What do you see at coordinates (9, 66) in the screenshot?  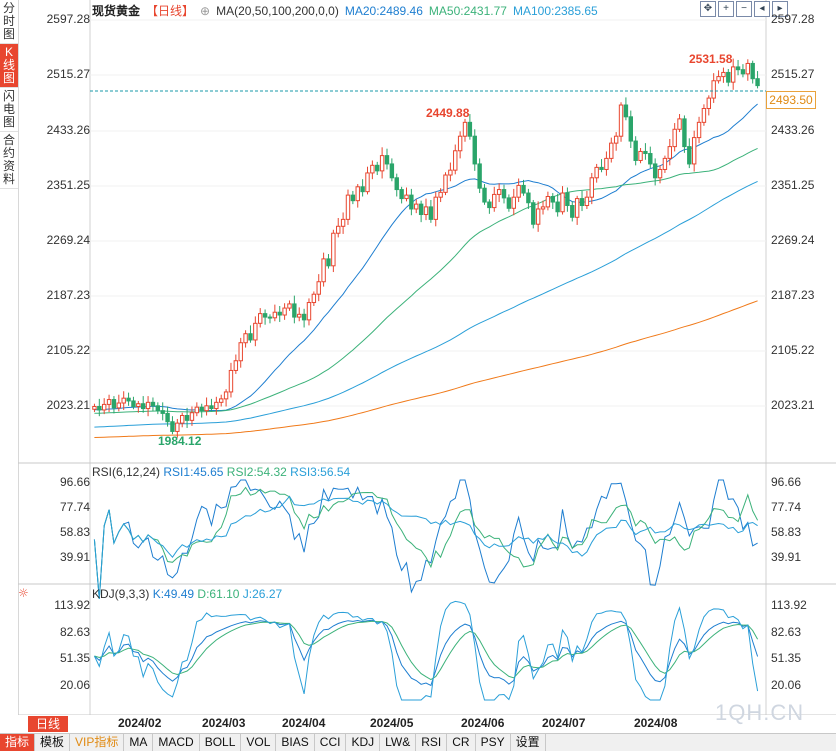 I see `tab-kline: K线图` at bounding box center [9, 66].